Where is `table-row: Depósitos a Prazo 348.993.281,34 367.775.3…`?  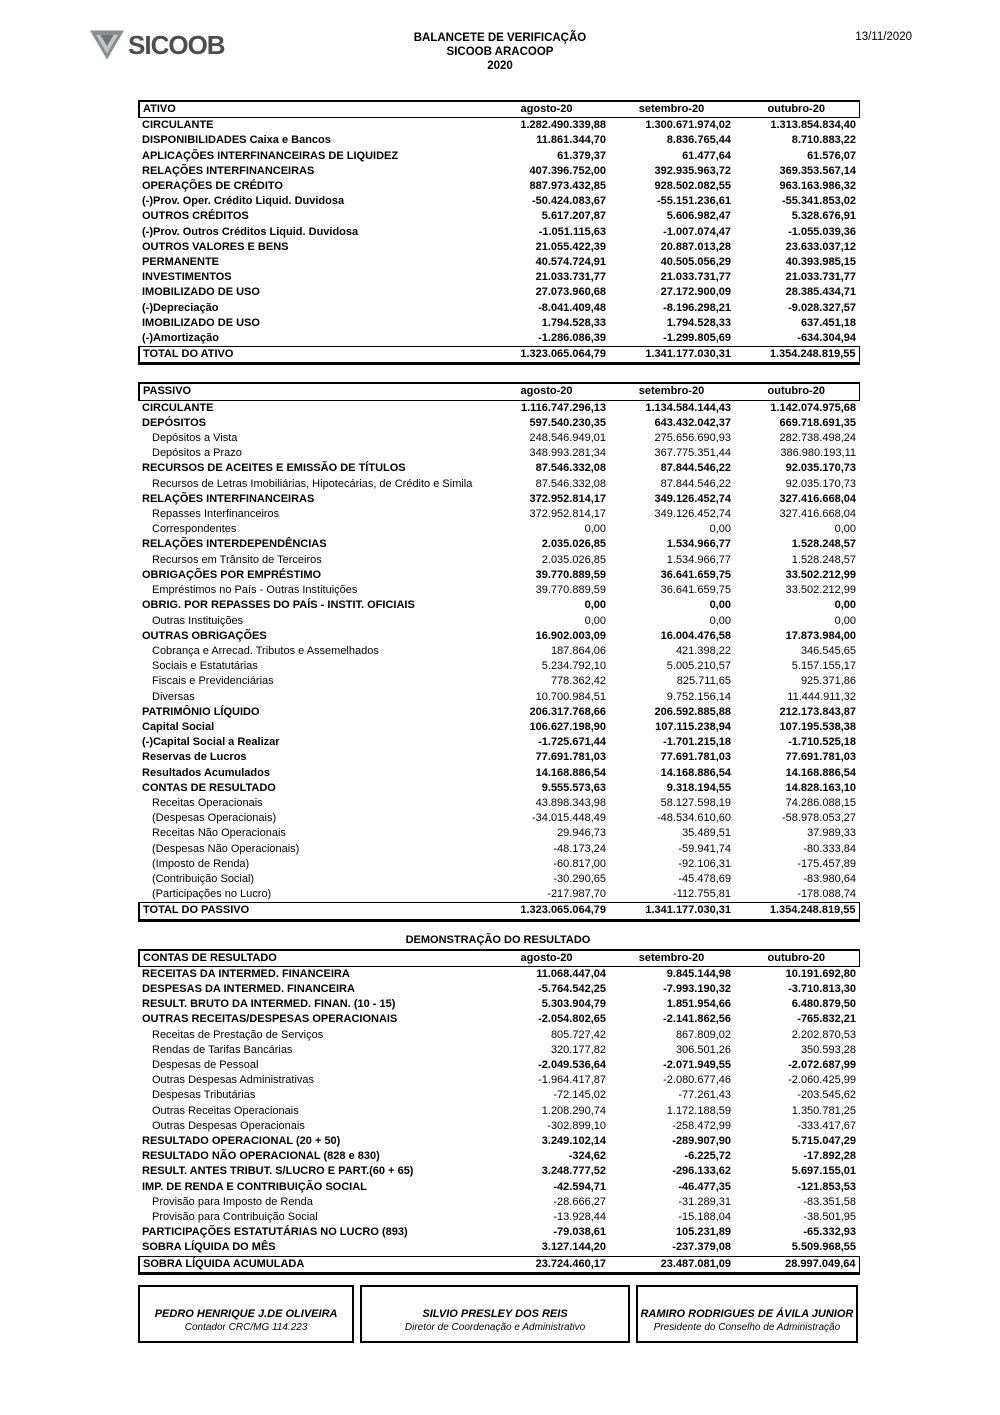
table-row: Depósitos a Prazo 348.993.281,34 367.775.3… is located at coordinates (499, 453).